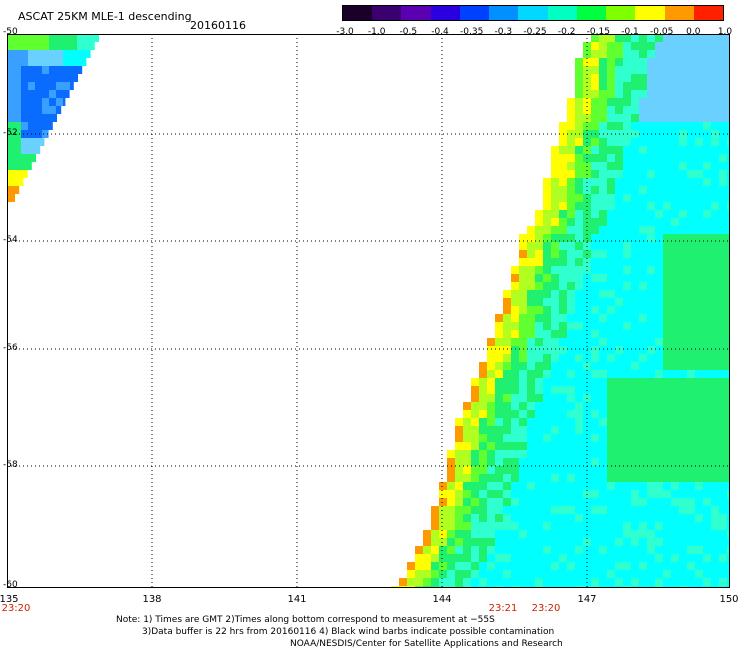  Describe the element at coordinates (376, 32) in the screenshot. I see `colorbar-label: -1.0` at that location.